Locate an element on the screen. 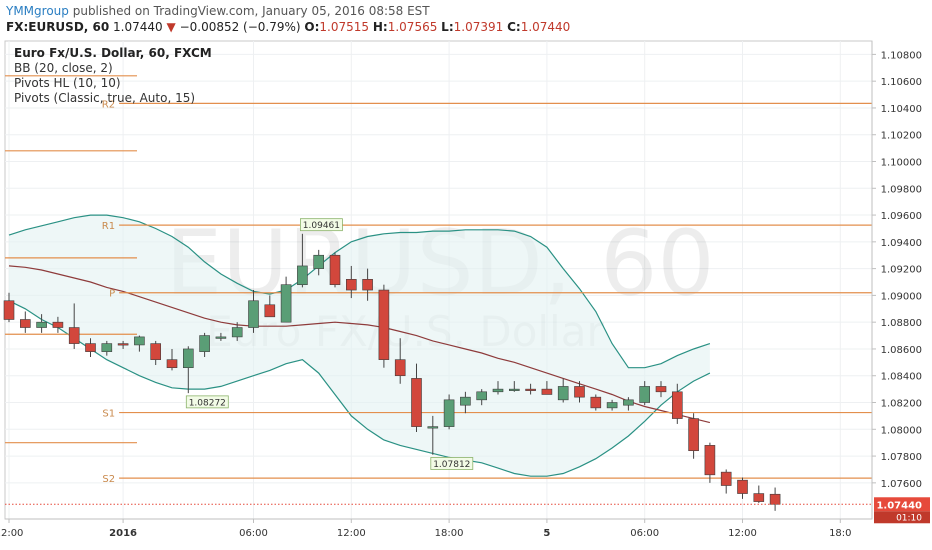  y-tick-label: 1.07600 is located at coordinates (901, 484).